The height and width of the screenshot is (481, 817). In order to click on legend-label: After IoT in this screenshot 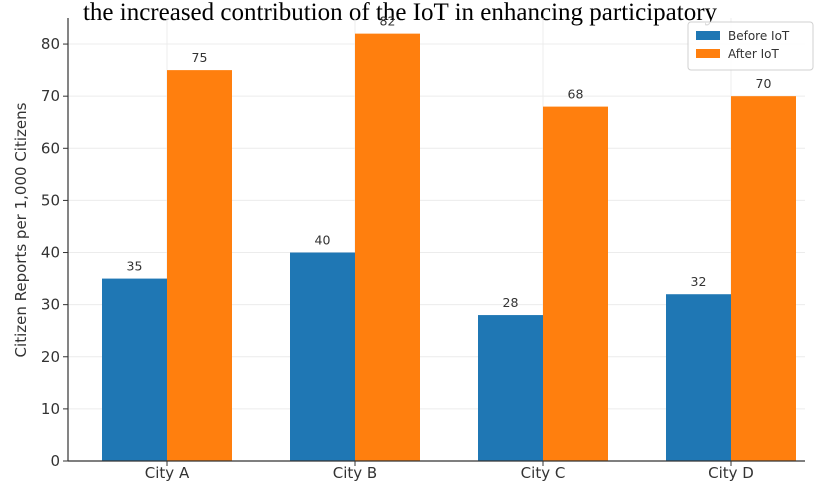, I will do `click(754, 54)`.